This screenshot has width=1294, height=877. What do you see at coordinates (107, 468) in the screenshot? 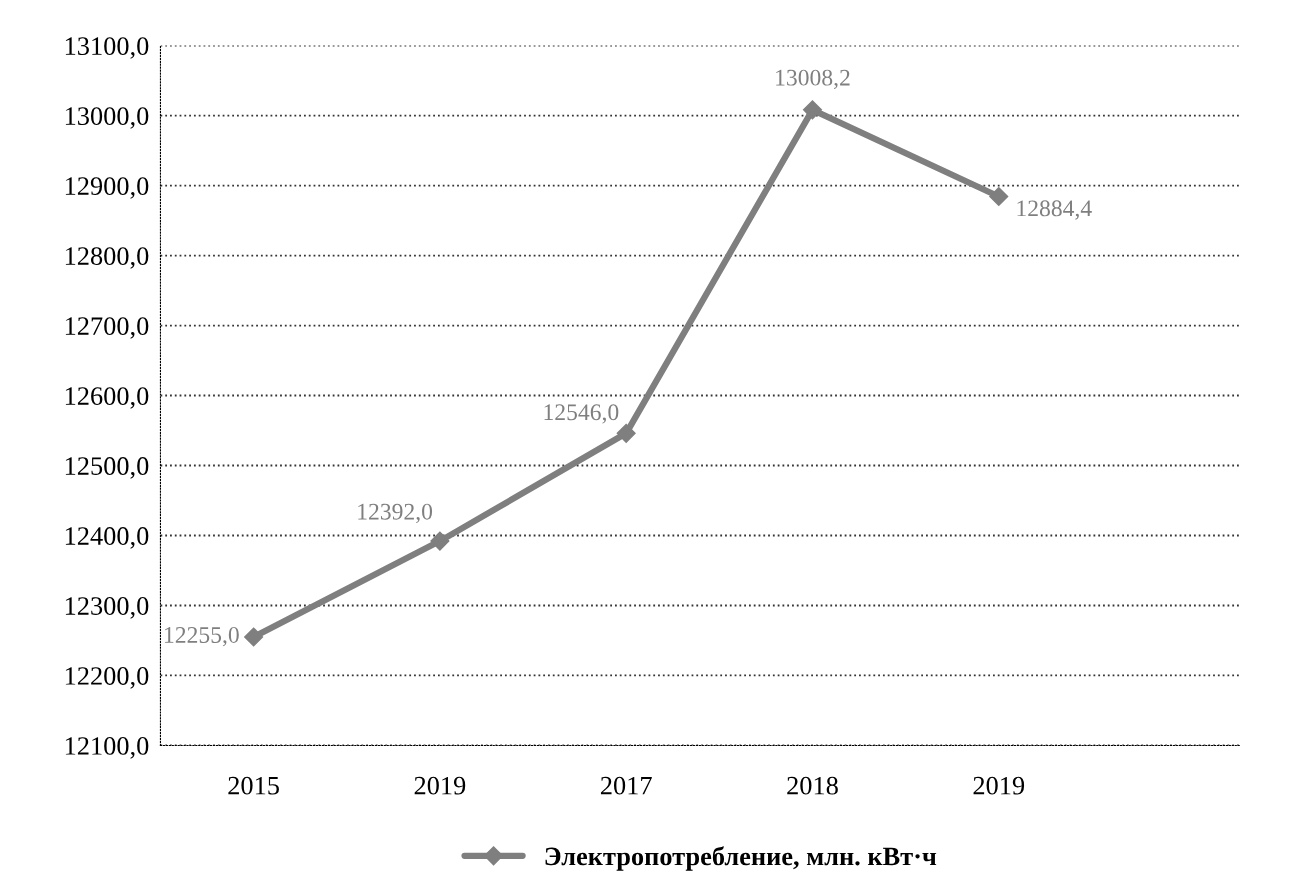
I see `y-tick-label: 12500,0` at bounding box center [107, 468].